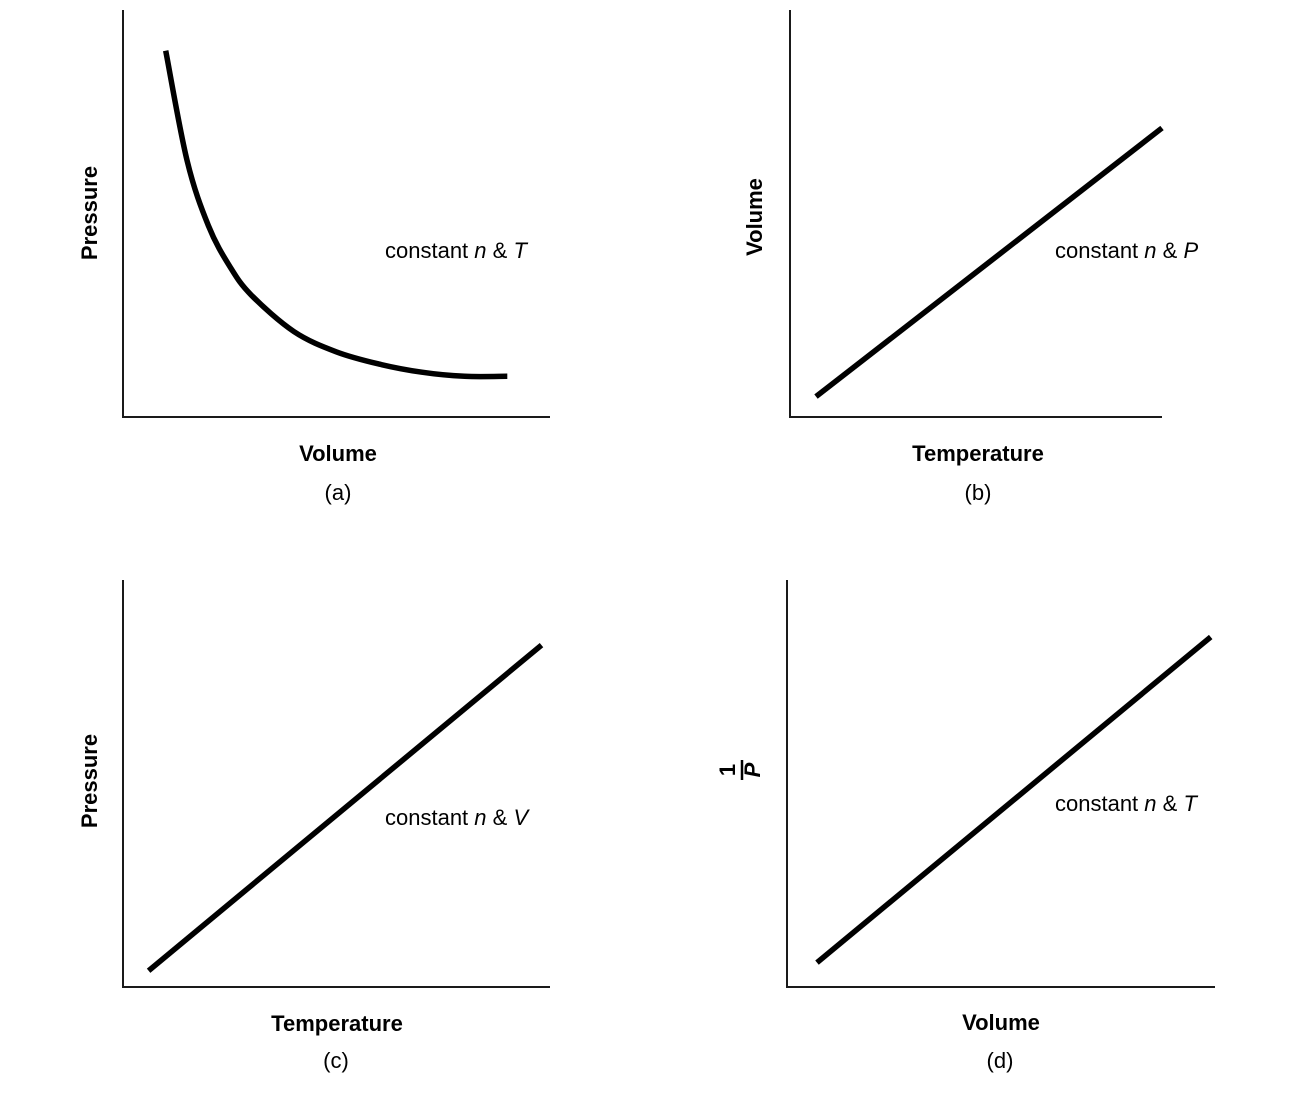 The height and width of the screenshot is (1102, 1300). What do you see at coordinates (89, 781) in the screenshot?
I see `ylabel-c: Pressure` at bounding box center [89, 781].